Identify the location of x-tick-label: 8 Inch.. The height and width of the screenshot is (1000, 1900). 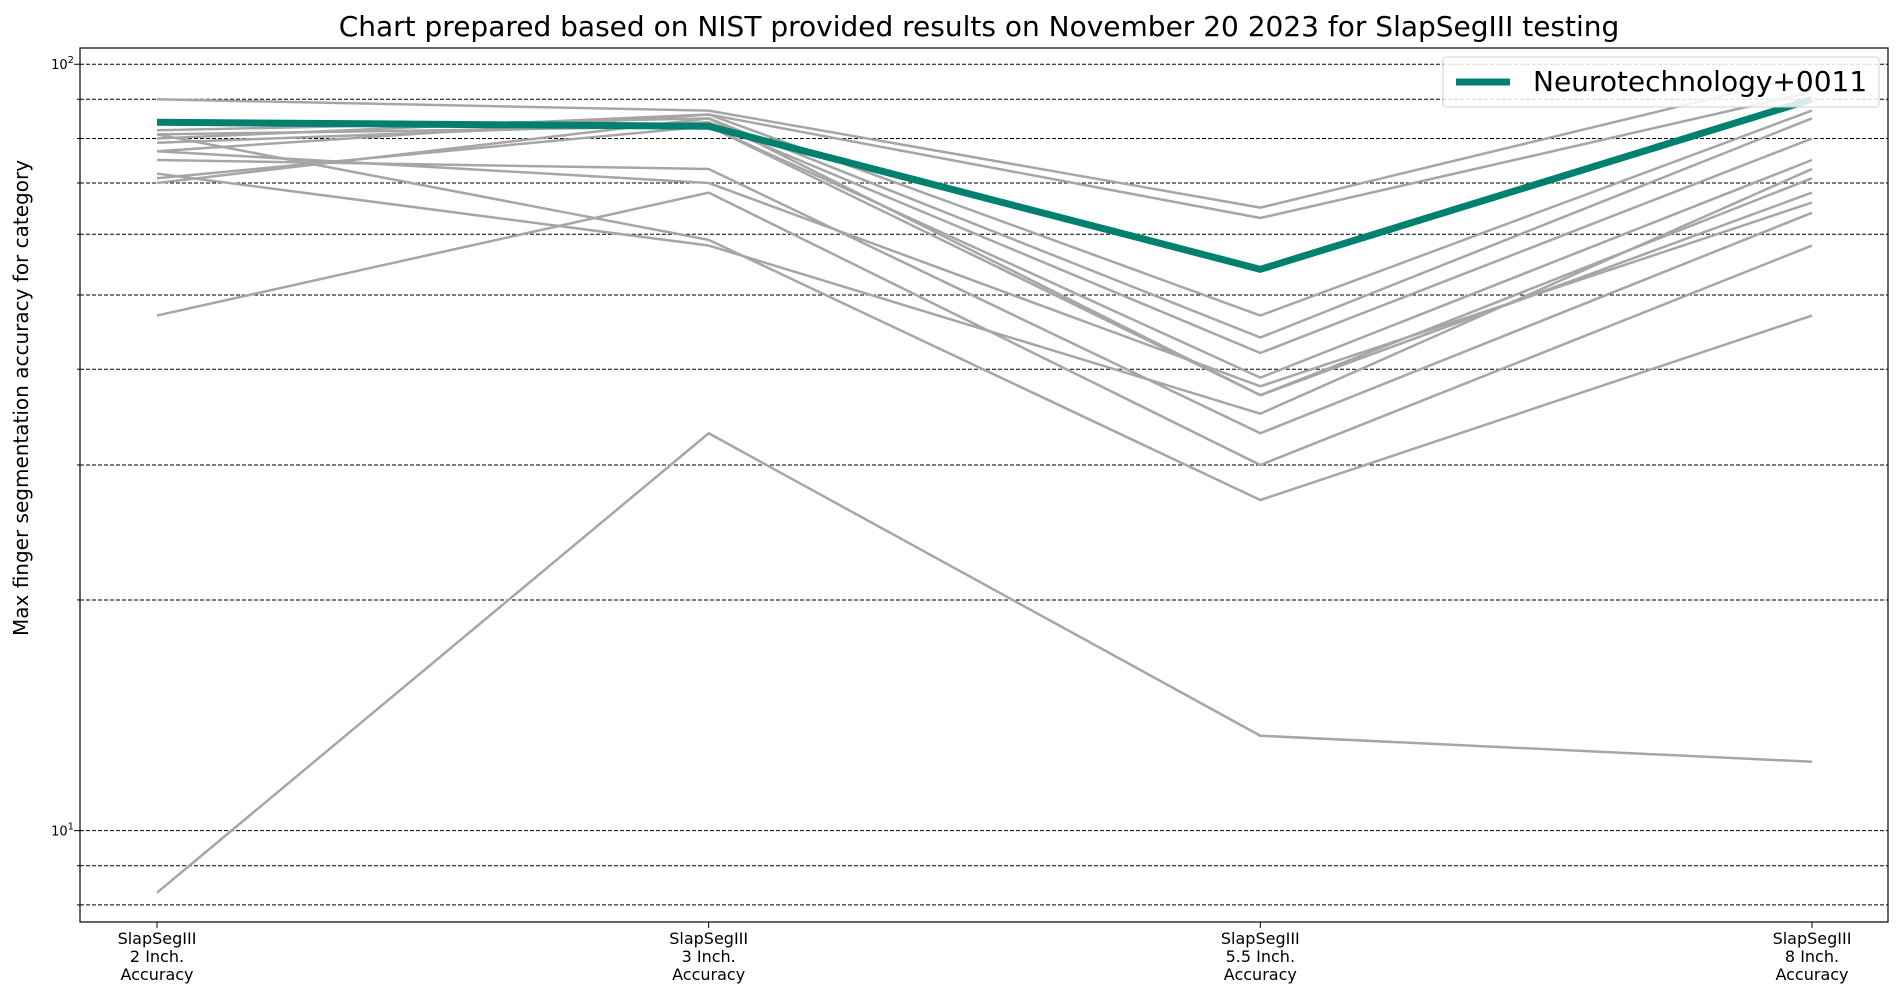
(1812, 956).